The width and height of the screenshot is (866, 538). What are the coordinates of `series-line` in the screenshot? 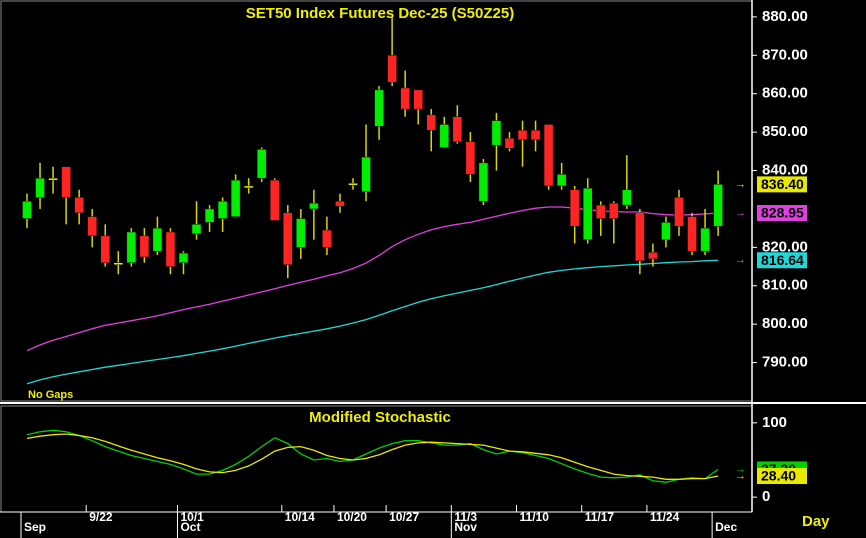 It's located at (372, 456).